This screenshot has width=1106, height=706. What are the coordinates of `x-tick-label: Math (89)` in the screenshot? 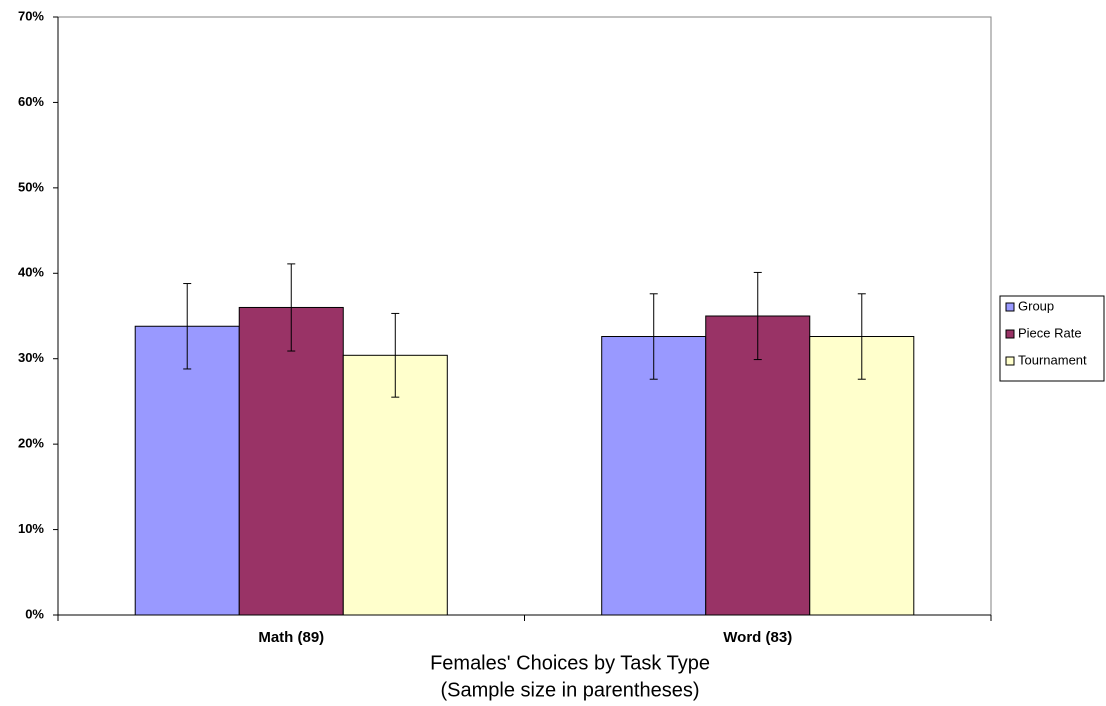 It's located at (291, 637).